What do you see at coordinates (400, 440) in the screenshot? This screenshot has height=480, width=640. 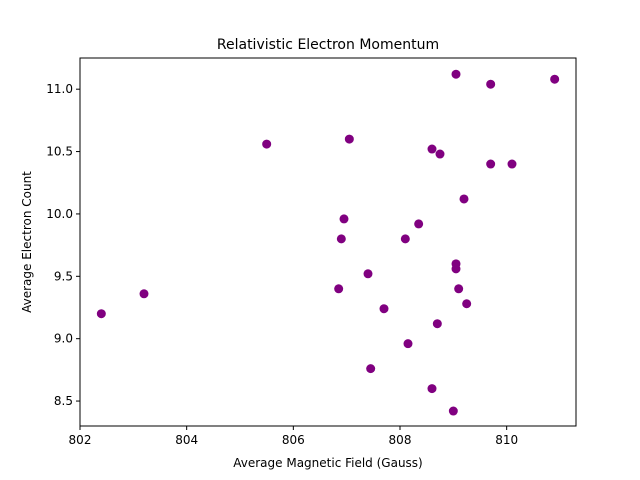 I see `x-tick-label-3: 808` at bounding box center [400, 440].